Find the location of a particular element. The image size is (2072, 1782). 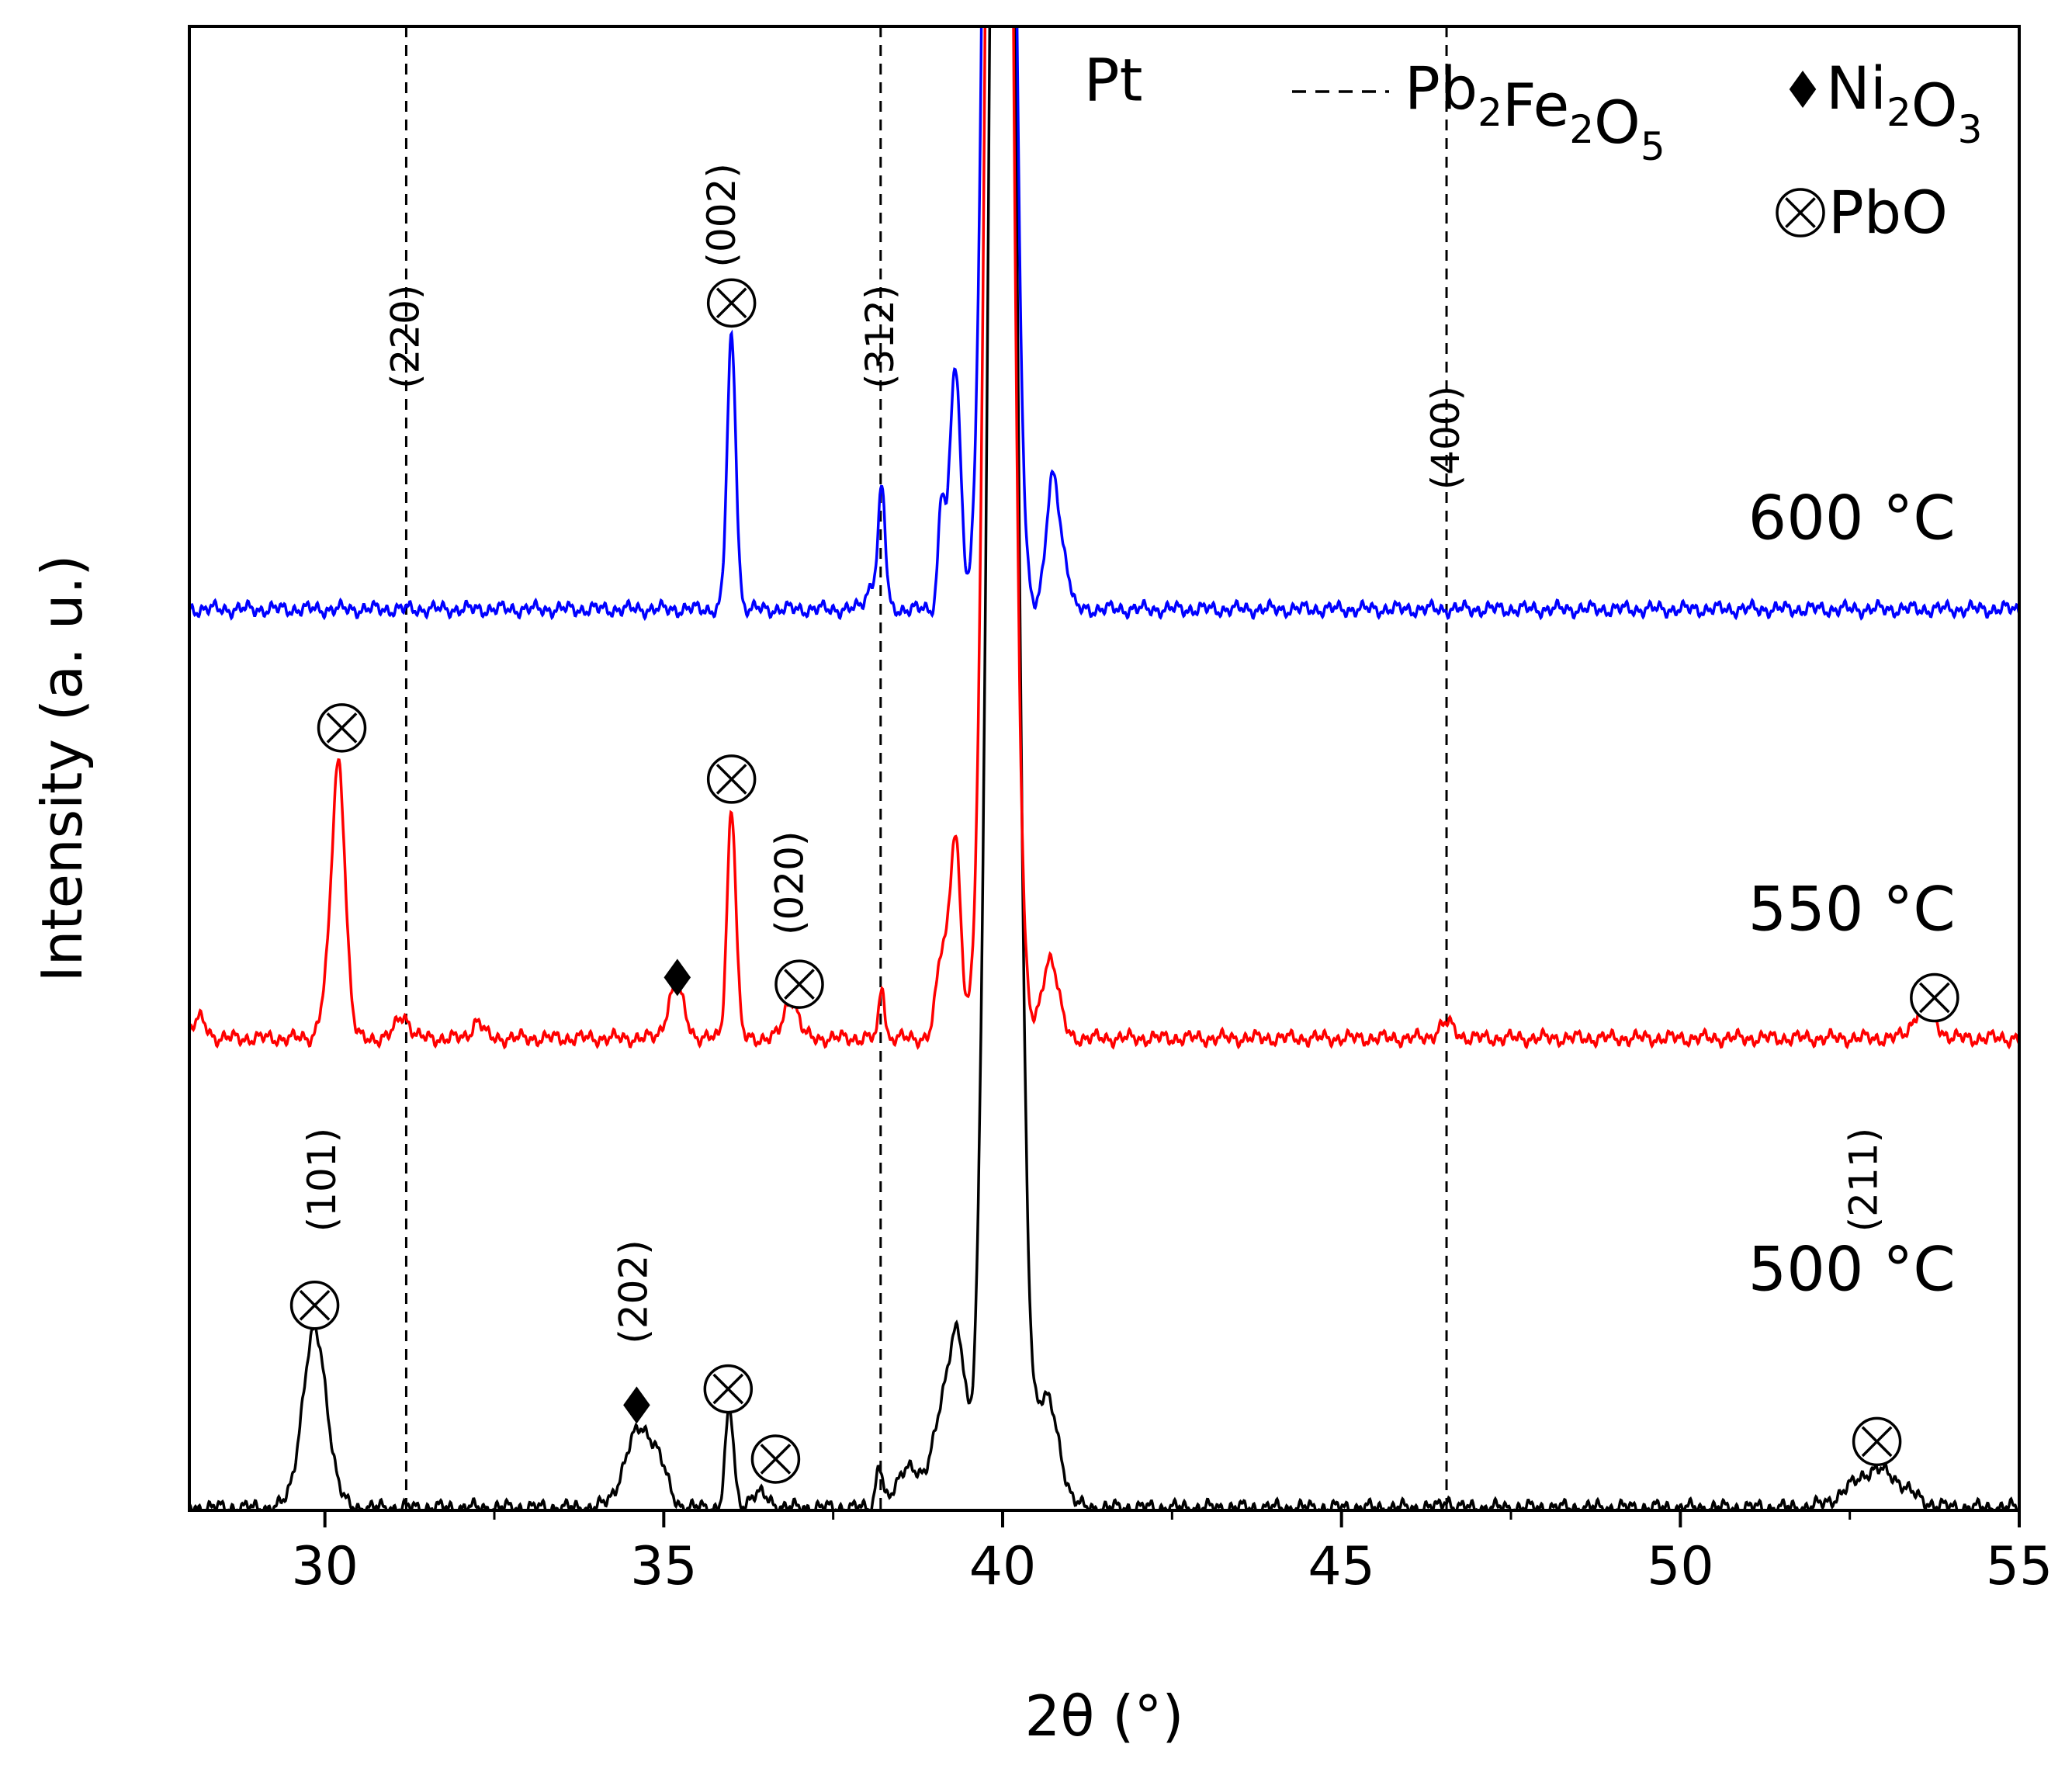

pt-peak-label: Pt is located at coordinates (1113, 80).